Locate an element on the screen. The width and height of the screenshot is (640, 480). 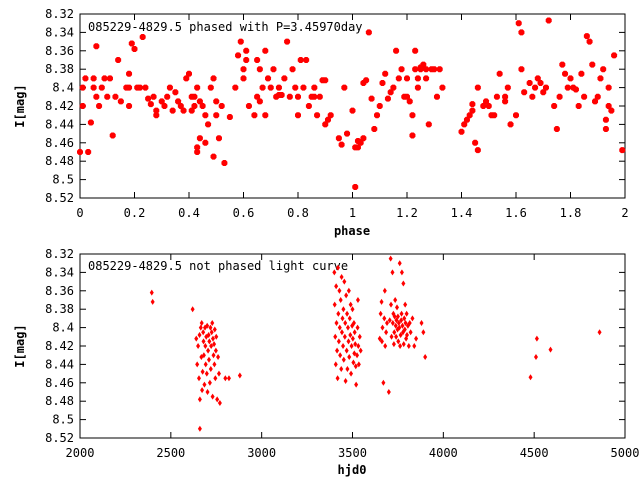
phased-y-tick-label: 8.44 is located at coordinates (59, 124).